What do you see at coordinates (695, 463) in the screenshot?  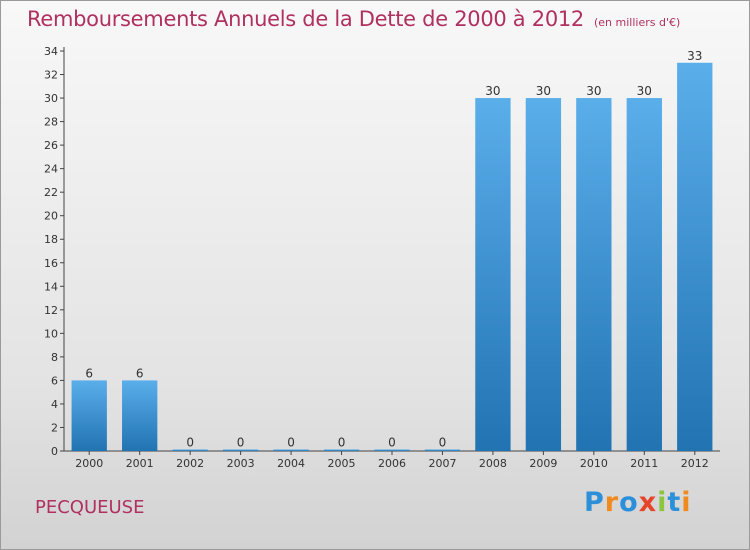 I see `x-tick-label: 2012` at bounding box center [695, 463].